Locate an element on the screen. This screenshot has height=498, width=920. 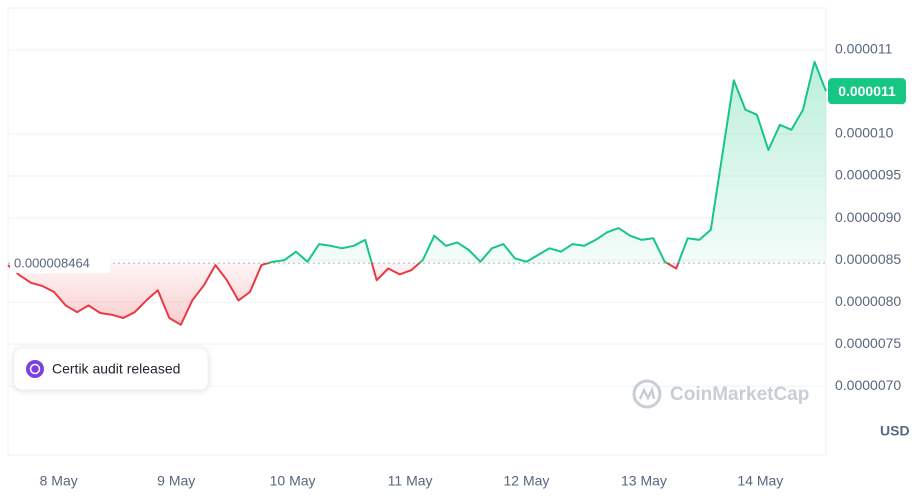
annotation: Certik audit released is located at coordinates (111, 369).